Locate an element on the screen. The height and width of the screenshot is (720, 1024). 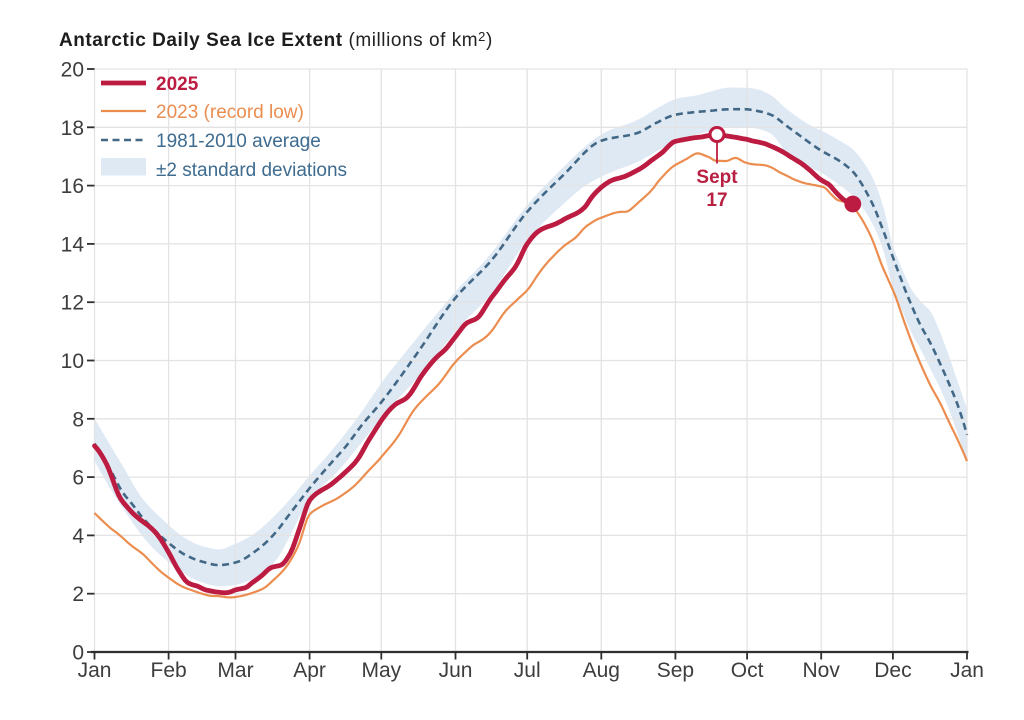
svg-text: 2 is located at coordinates (78, 594).